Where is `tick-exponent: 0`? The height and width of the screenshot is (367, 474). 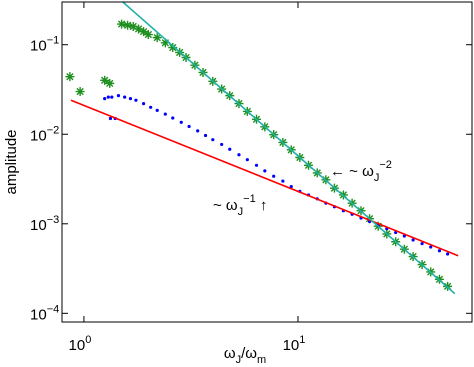
tick-exponent: 0 is located at coordinates (88, 340).